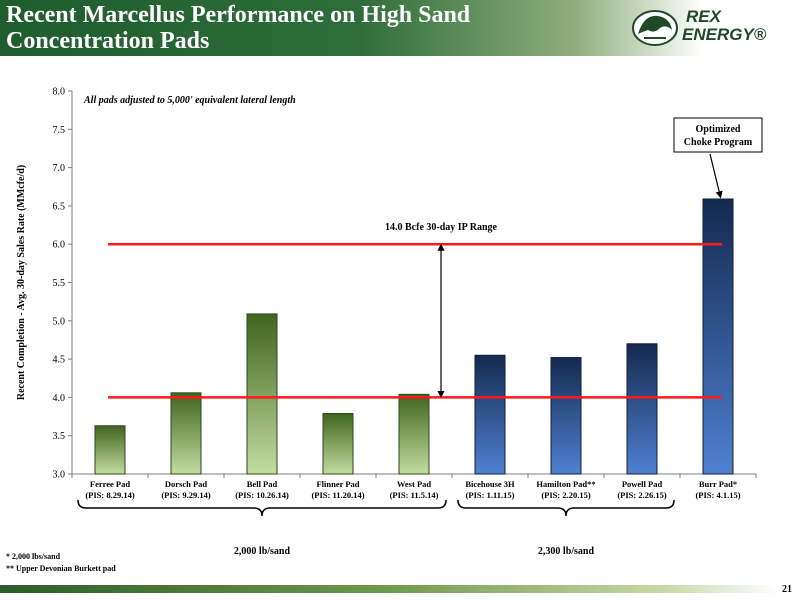 Image resolution: width=800 pixels, height=600 pixels. What do you see at coordinates (716, 176) in the screenshot?
I see `callout-arrow` at bounding box center [716, 176].